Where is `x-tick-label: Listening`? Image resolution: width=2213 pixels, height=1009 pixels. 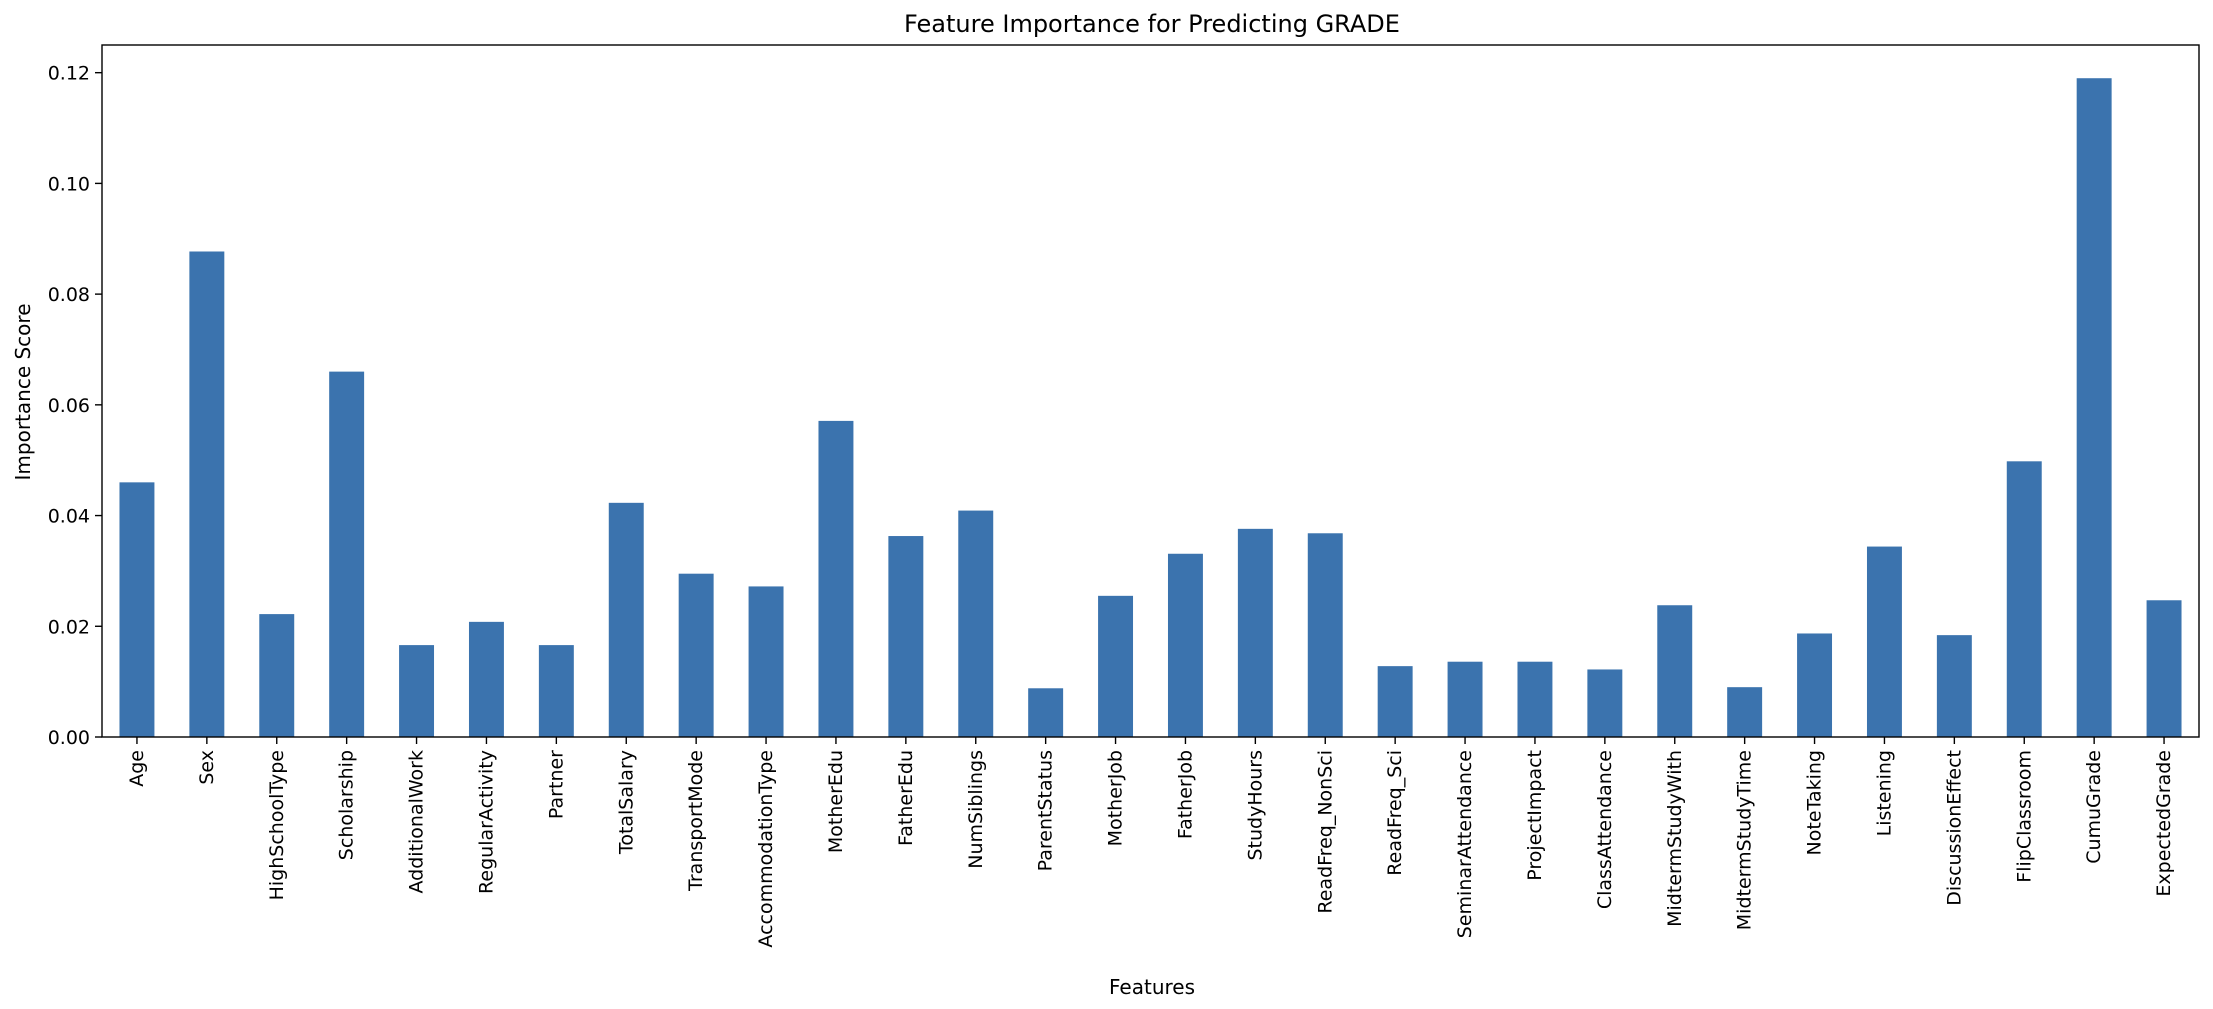
x-tick-label: Listening is located at coordinates (1884, 793).